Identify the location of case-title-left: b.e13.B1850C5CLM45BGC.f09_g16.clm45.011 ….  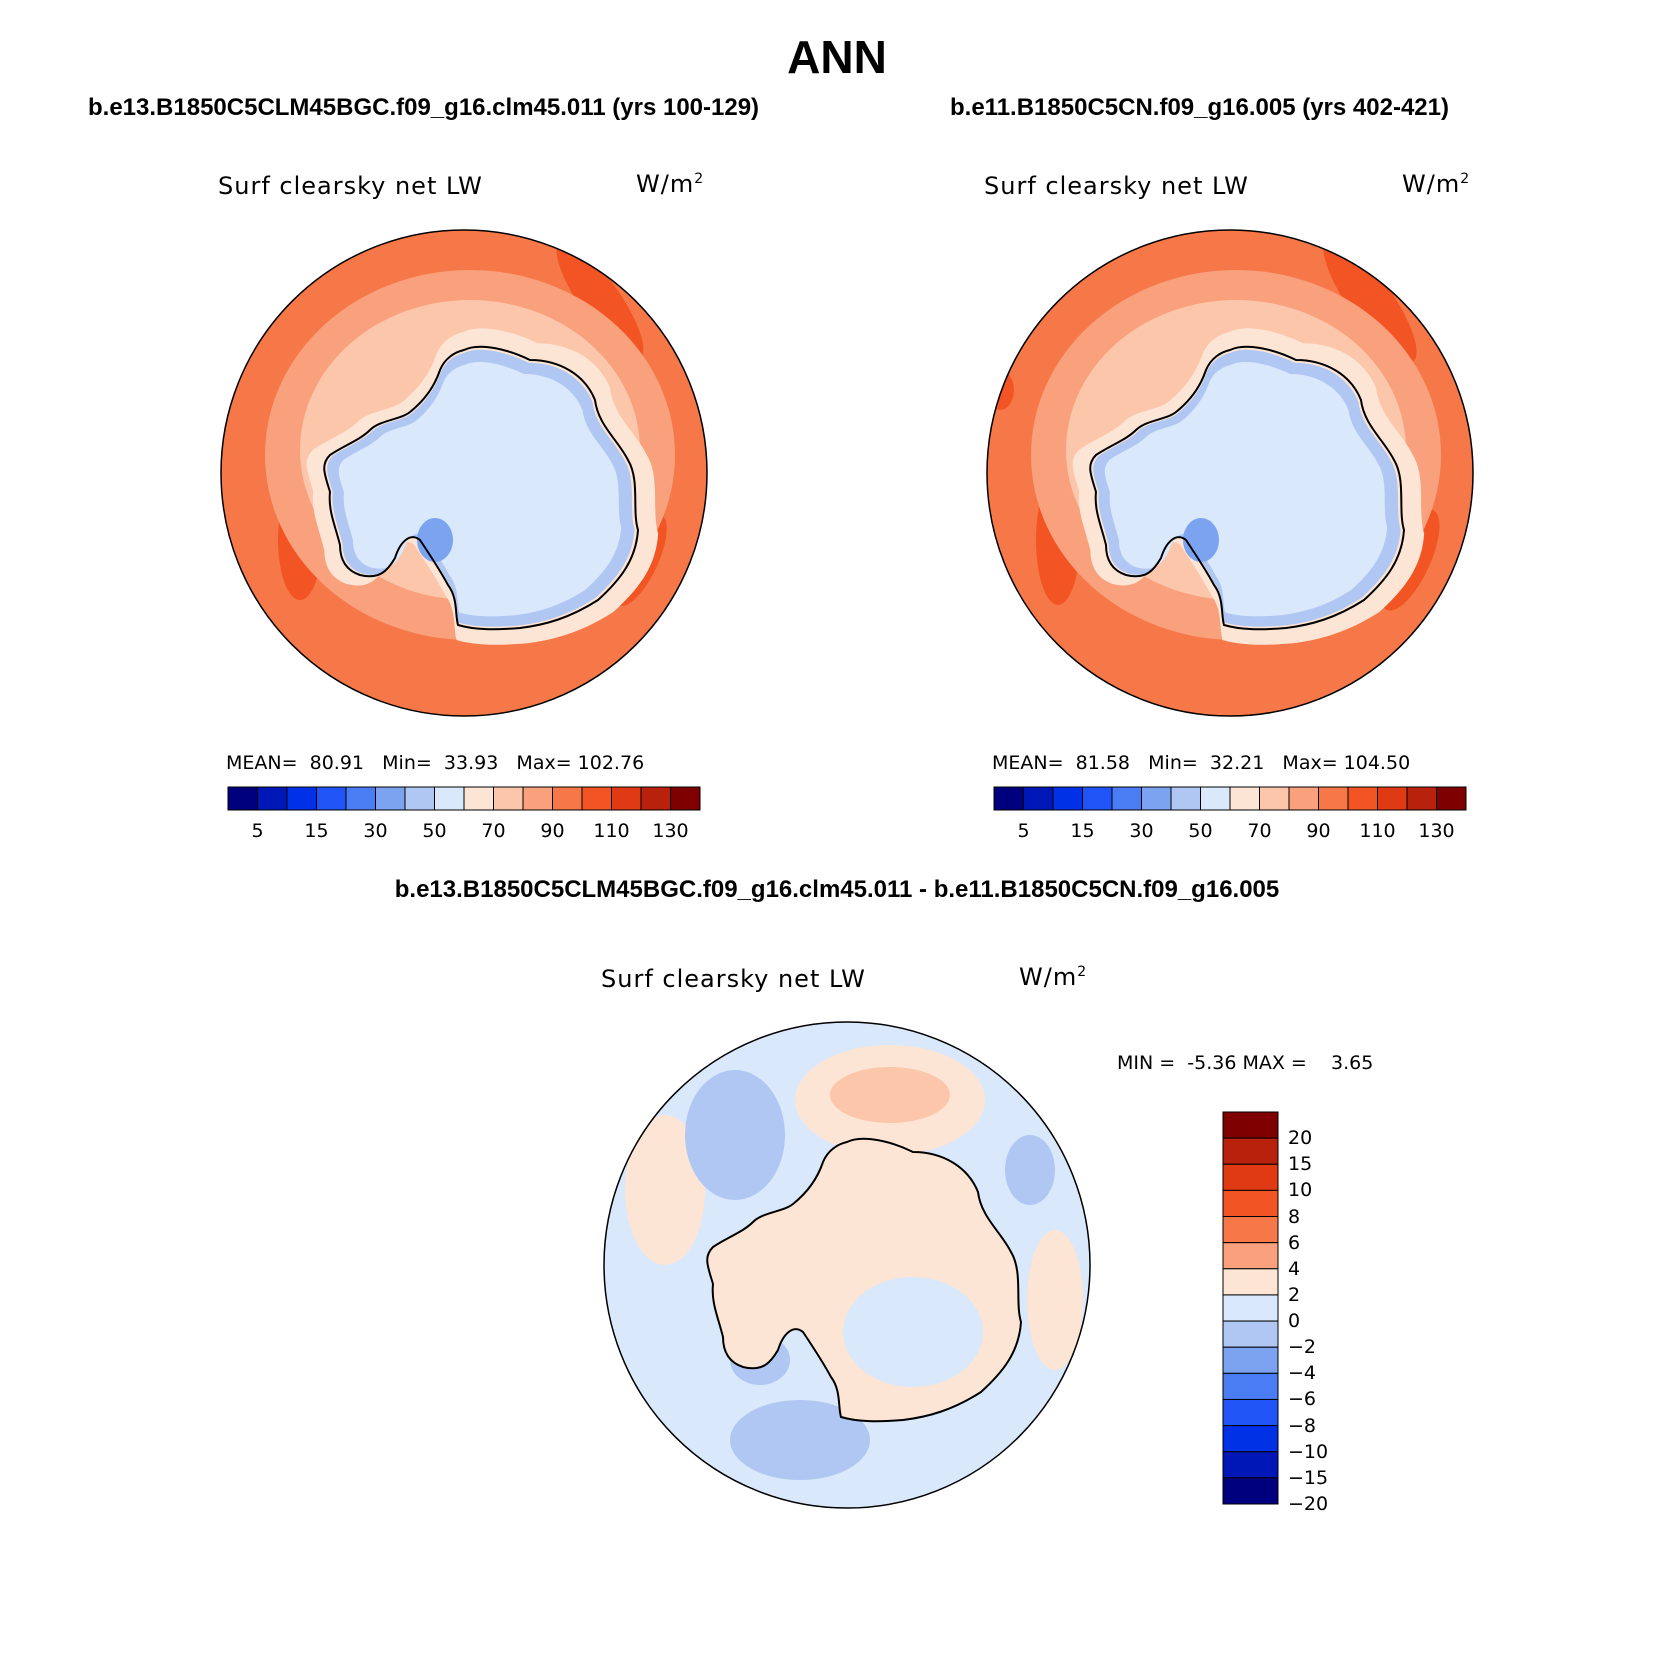
(424, 107).